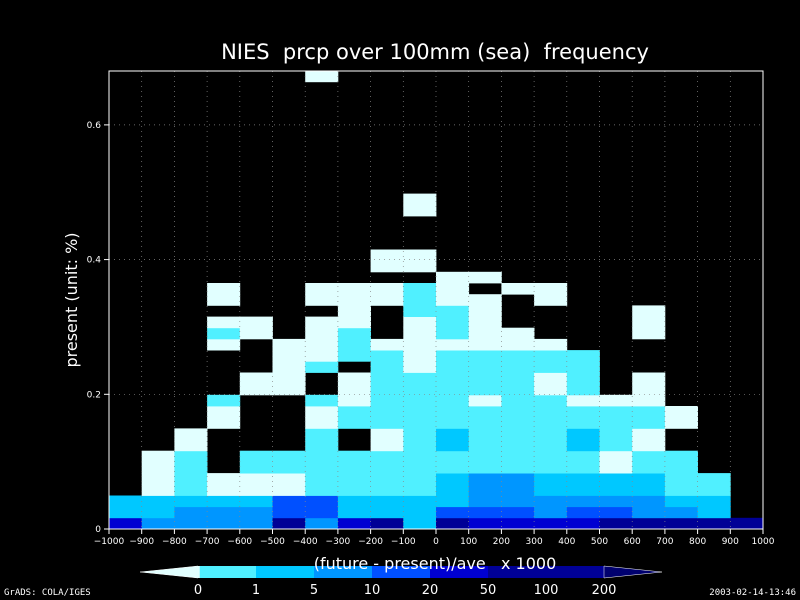 The height and width of the screenshot is (600, 800). What do you see at coordinates (730, 542) in the screenshot?
I see `x-tick-label: 900` at bounding box center [730, 542].